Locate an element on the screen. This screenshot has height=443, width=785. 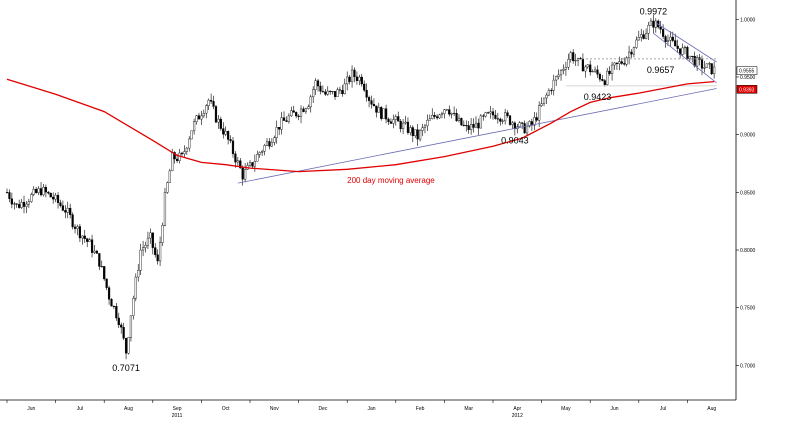
y-tick-label: 0.7000 is located at coordinates (748, 366).